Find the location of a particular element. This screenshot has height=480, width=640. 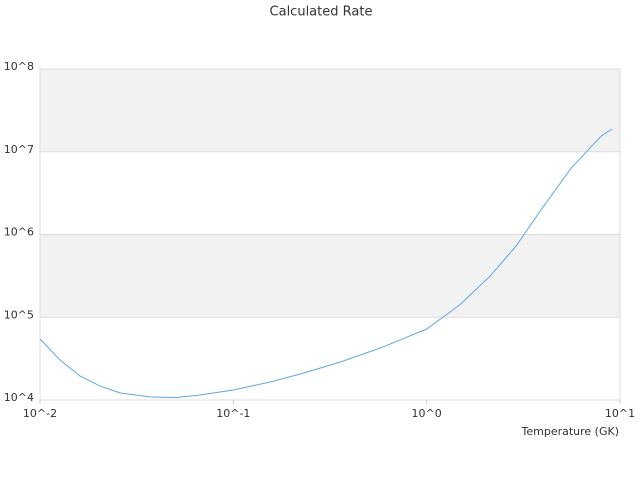

x-tick-label: 10^0 is located at coordinates (427, 413).